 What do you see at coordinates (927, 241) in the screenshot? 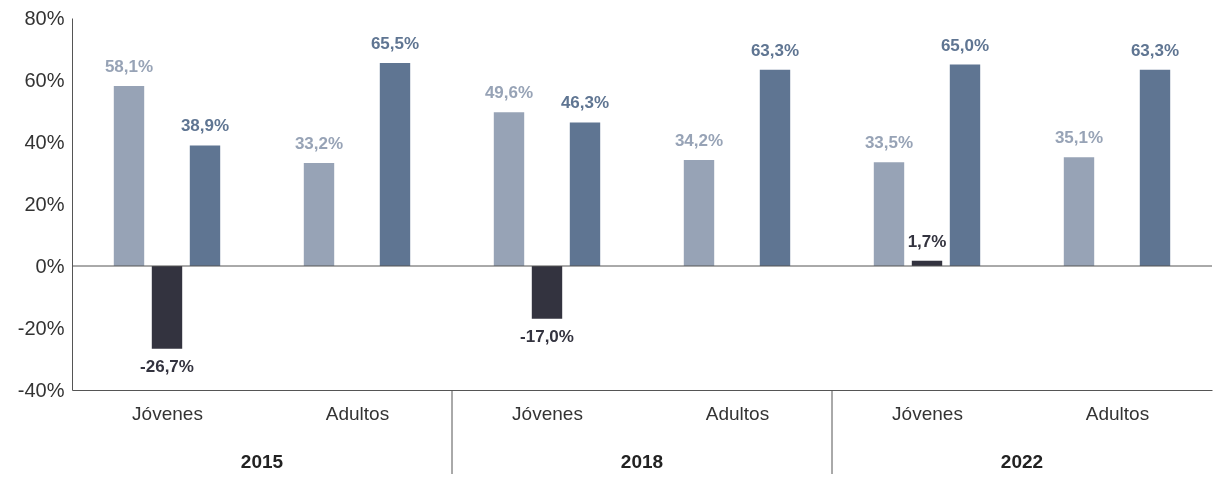
I see `data-label: 1,7%` at bounding box center [927, 241].